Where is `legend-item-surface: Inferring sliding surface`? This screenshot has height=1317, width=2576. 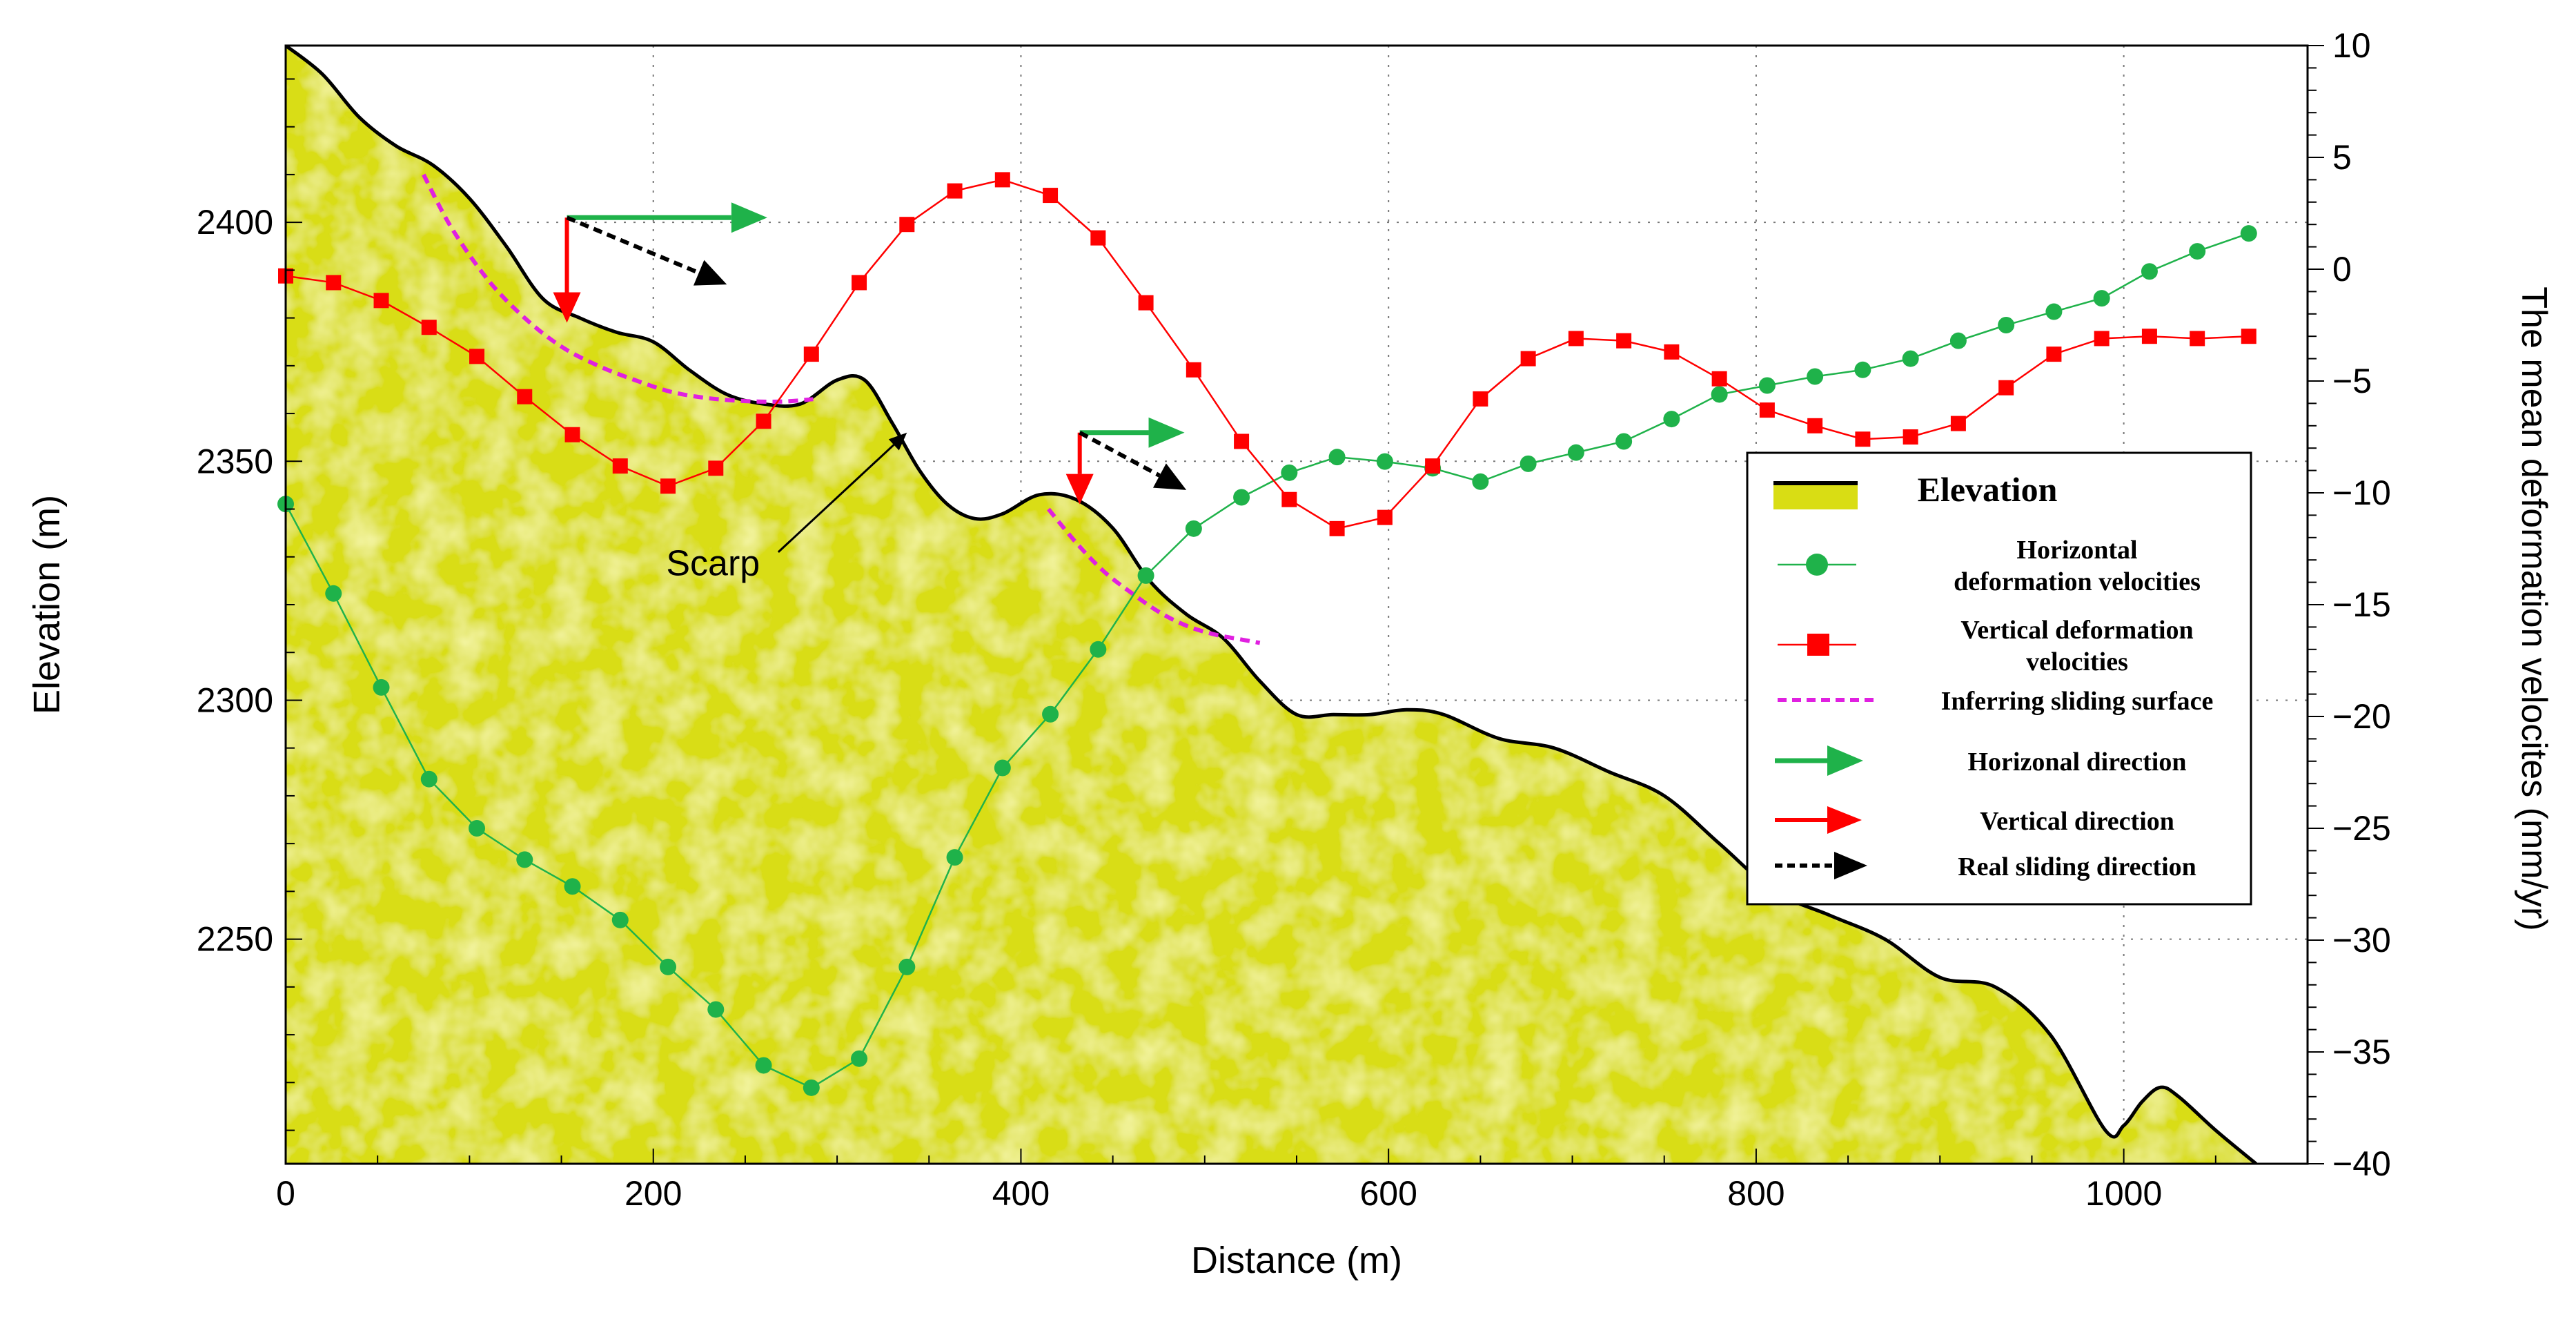
legend-item-surface: Inferring sliding surface is located at coordinates (1995, 702).